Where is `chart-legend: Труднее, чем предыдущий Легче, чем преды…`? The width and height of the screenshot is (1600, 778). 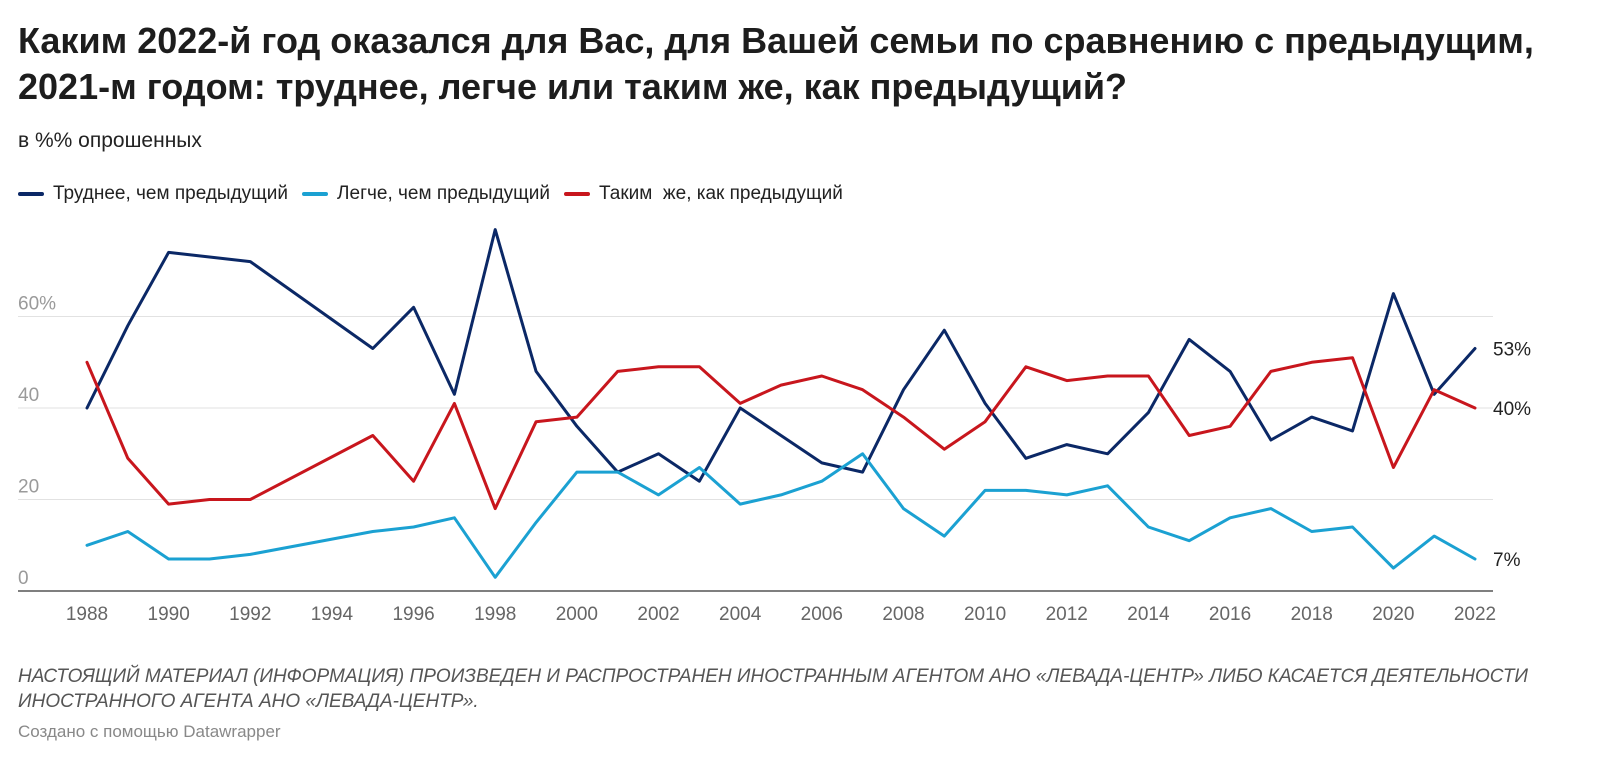 chart-legend: Труднее, чем предыдущий Легче, чем преды… is located at coordinates (430, 194).